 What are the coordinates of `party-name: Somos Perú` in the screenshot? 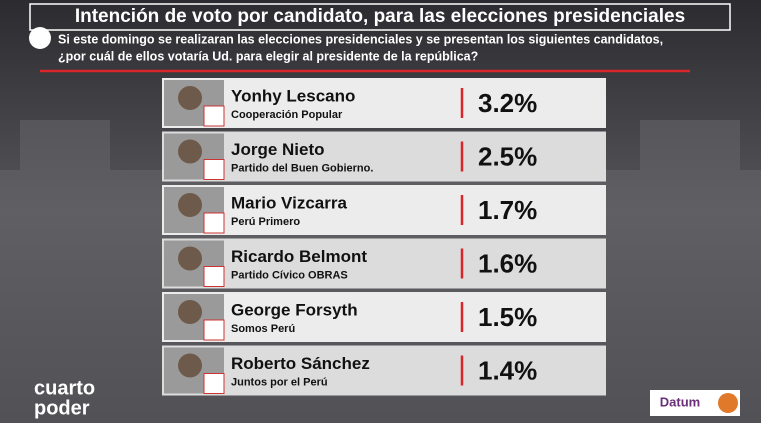 It's located at (263, 329).